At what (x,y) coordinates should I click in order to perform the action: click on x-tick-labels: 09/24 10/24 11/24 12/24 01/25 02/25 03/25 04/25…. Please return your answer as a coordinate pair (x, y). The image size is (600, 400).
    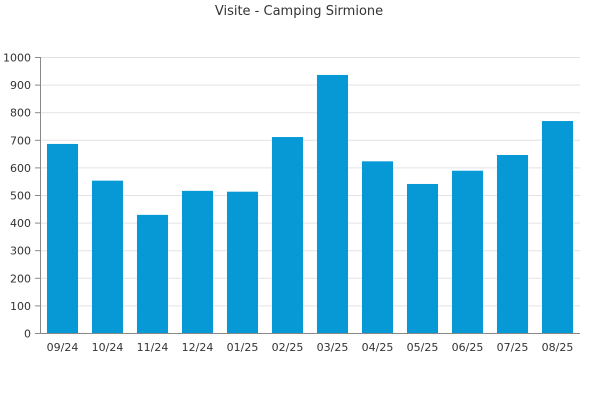
    Looking at the image, I should click on (310, 347).